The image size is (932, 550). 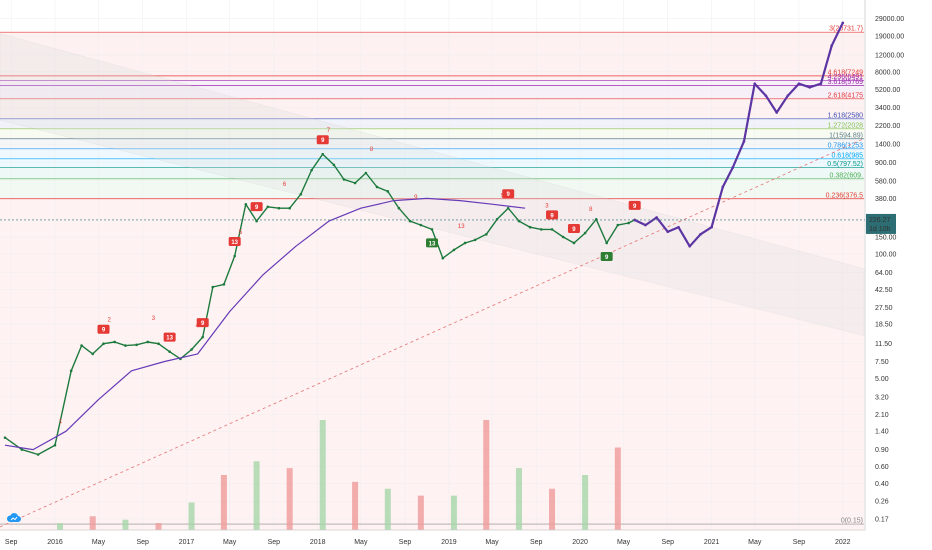 What do you see at coordinates (883, 344) in the screenshot?
I see `price-axis-tick: 11.50` at bounding box center [883, 344].